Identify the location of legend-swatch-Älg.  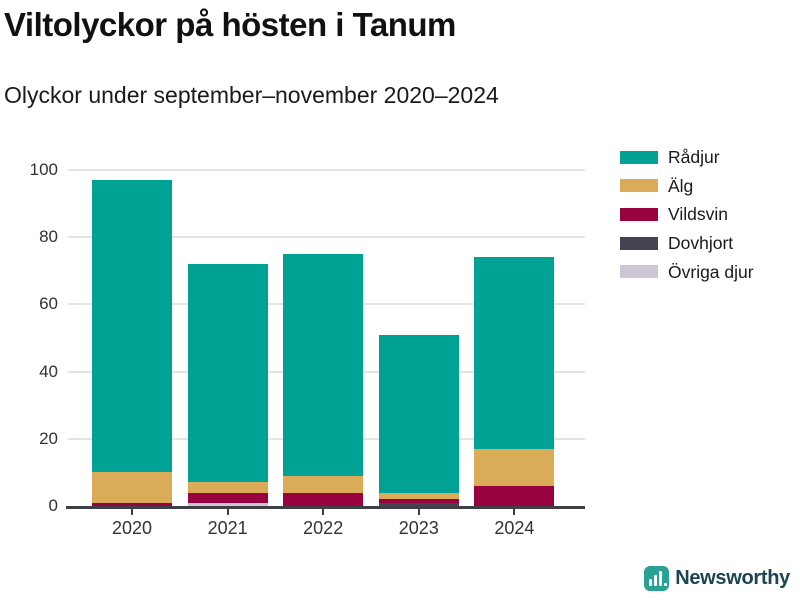
(639, 186).